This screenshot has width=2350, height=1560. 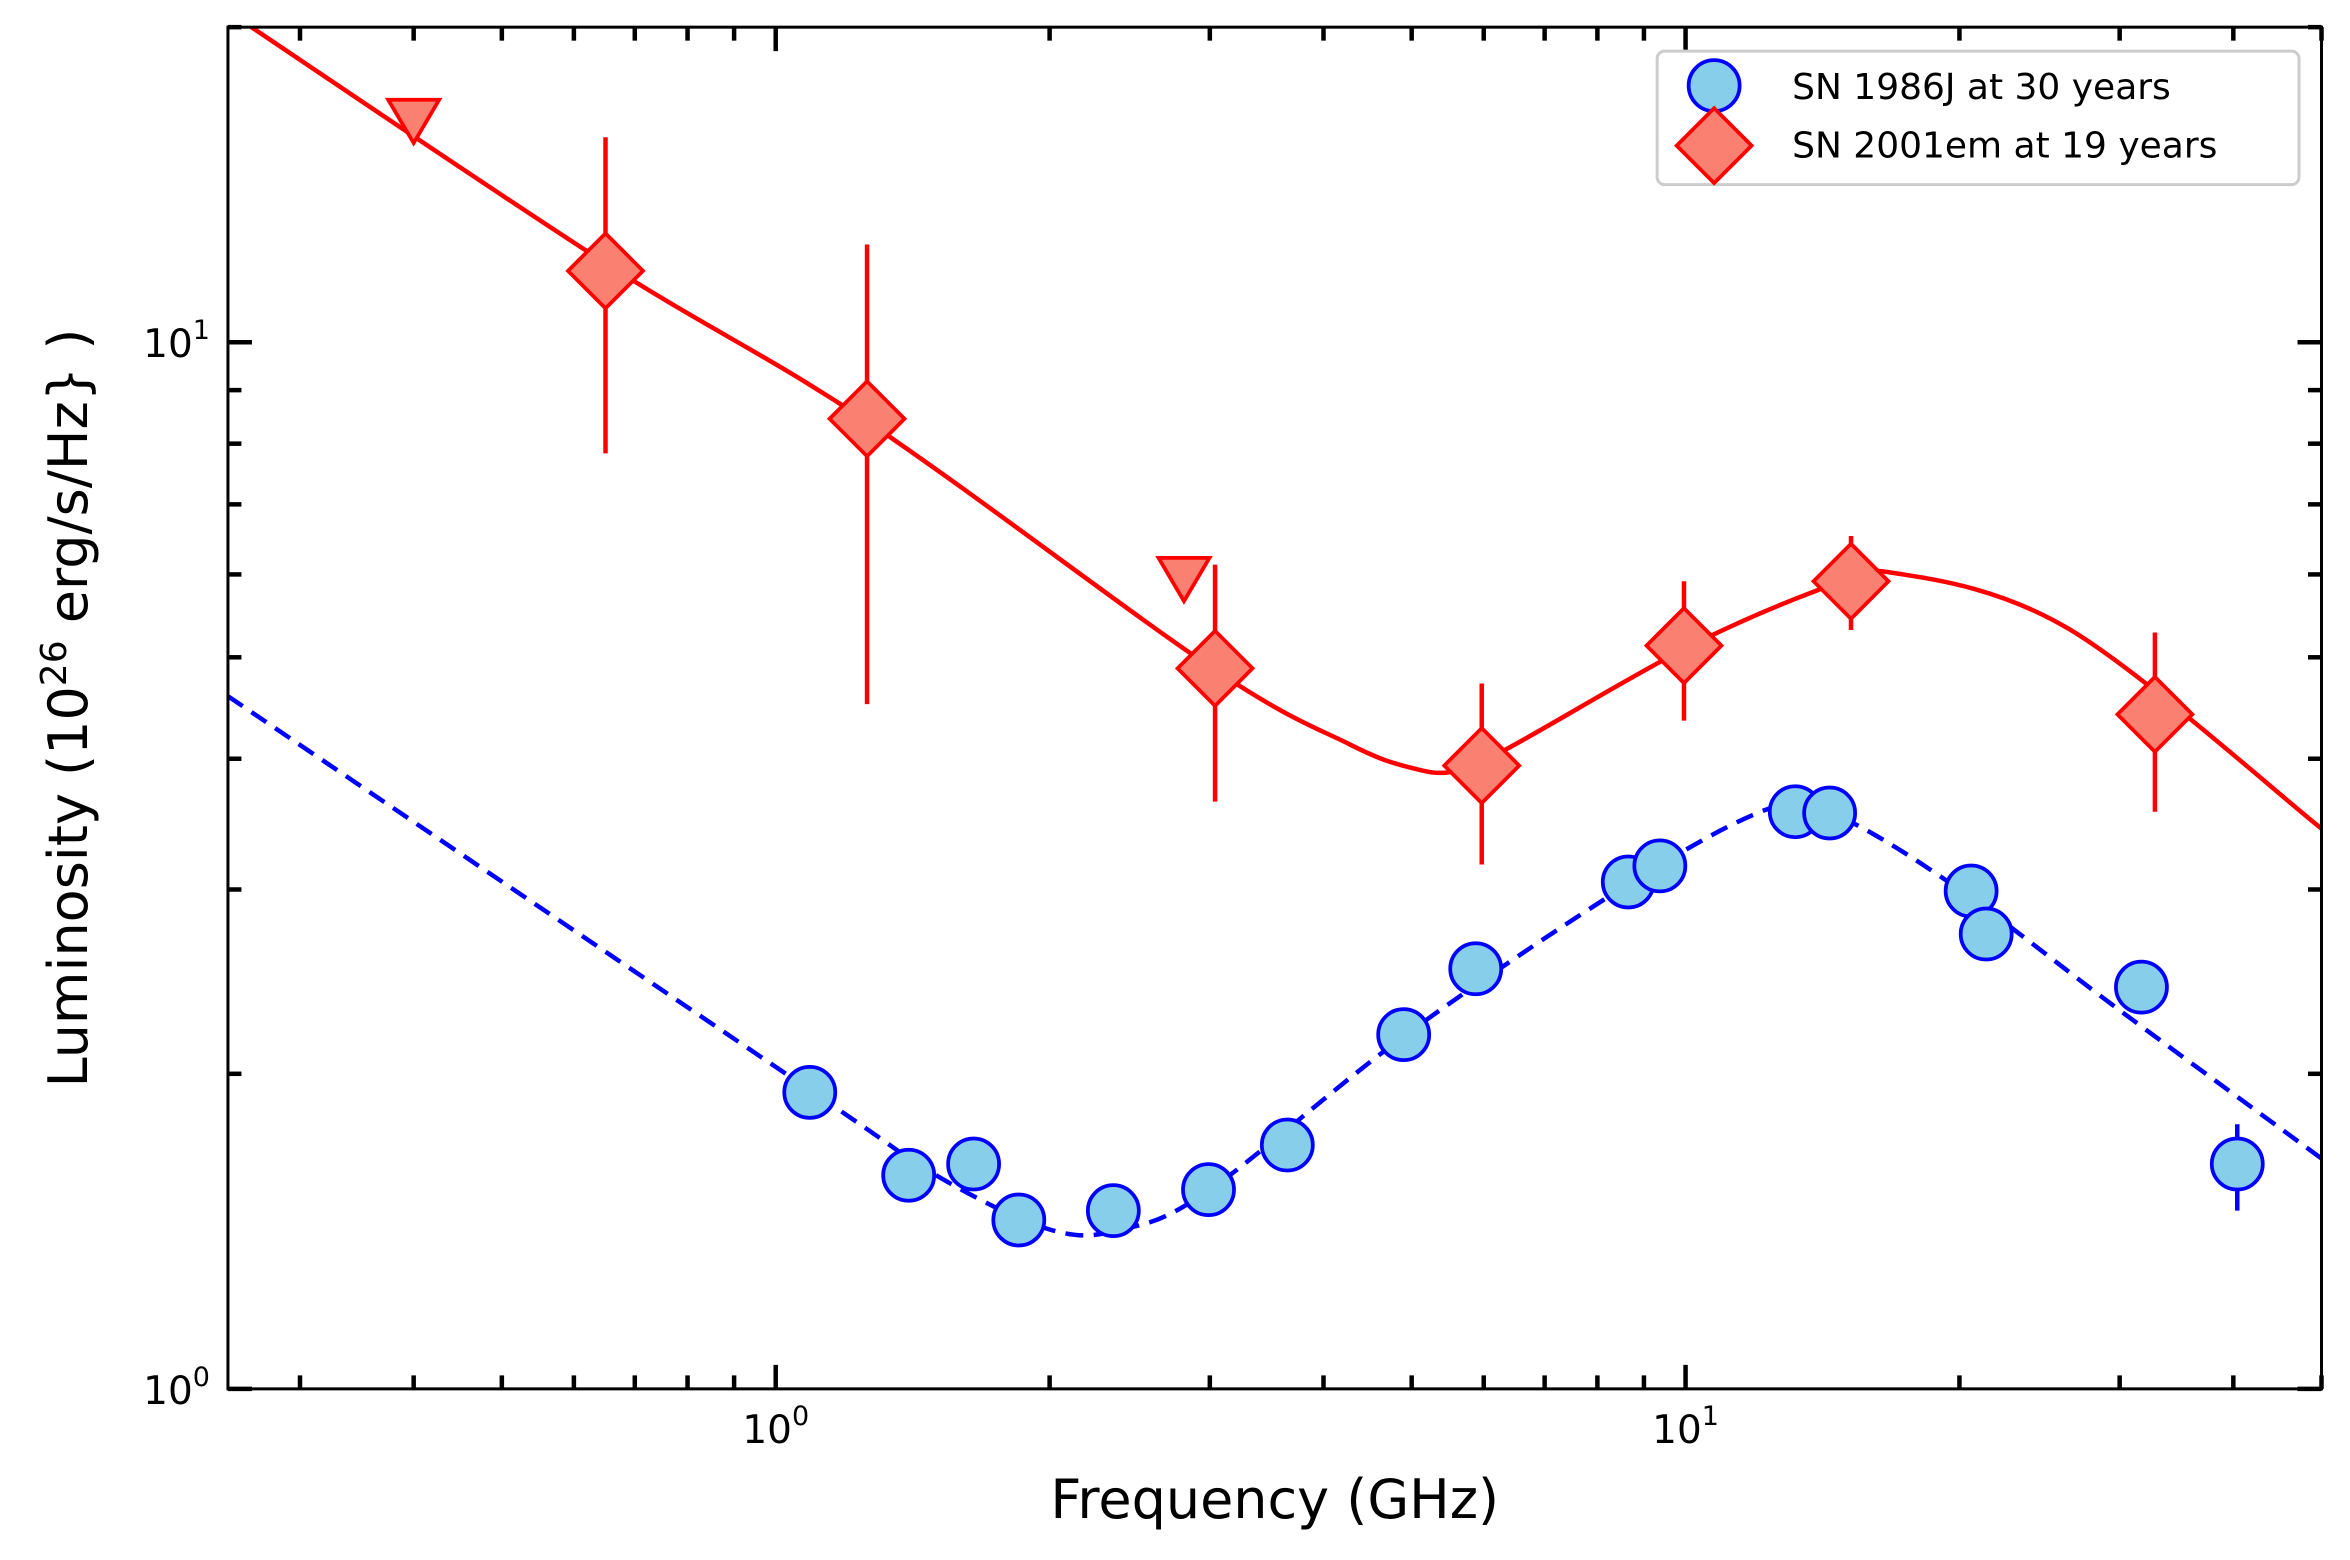 What do you see at coordinates (1710, 1416) in the screenshot?
I see `x-tick-label-exp: 1` at bounding box center [1710, 1416].